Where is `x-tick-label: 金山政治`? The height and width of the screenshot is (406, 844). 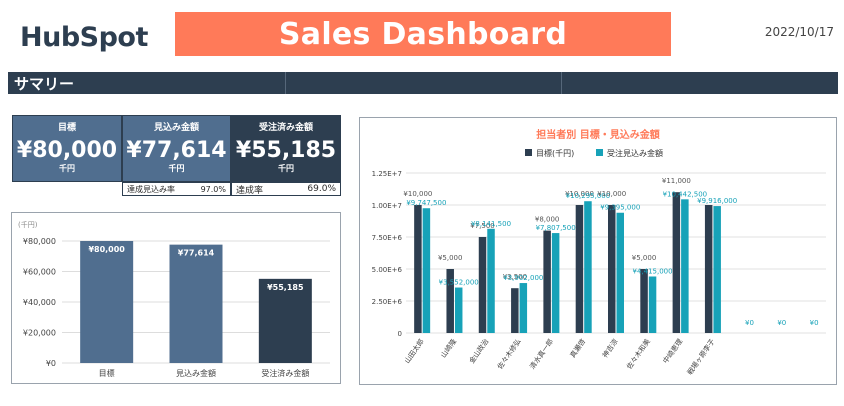
x-tick-label: 金山政治 is located at coordinates (478, 351).